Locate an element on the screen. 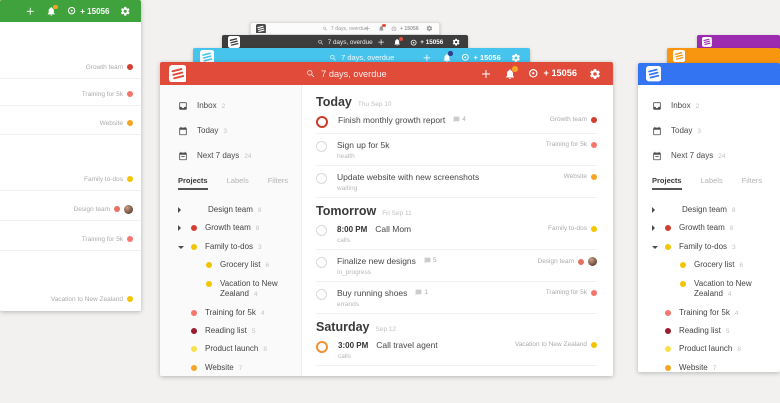 This screenshot has width=780, height=403. task-row: 8:00 PM Call Mom calls Family to-dos is located at coordinates (456, 234).